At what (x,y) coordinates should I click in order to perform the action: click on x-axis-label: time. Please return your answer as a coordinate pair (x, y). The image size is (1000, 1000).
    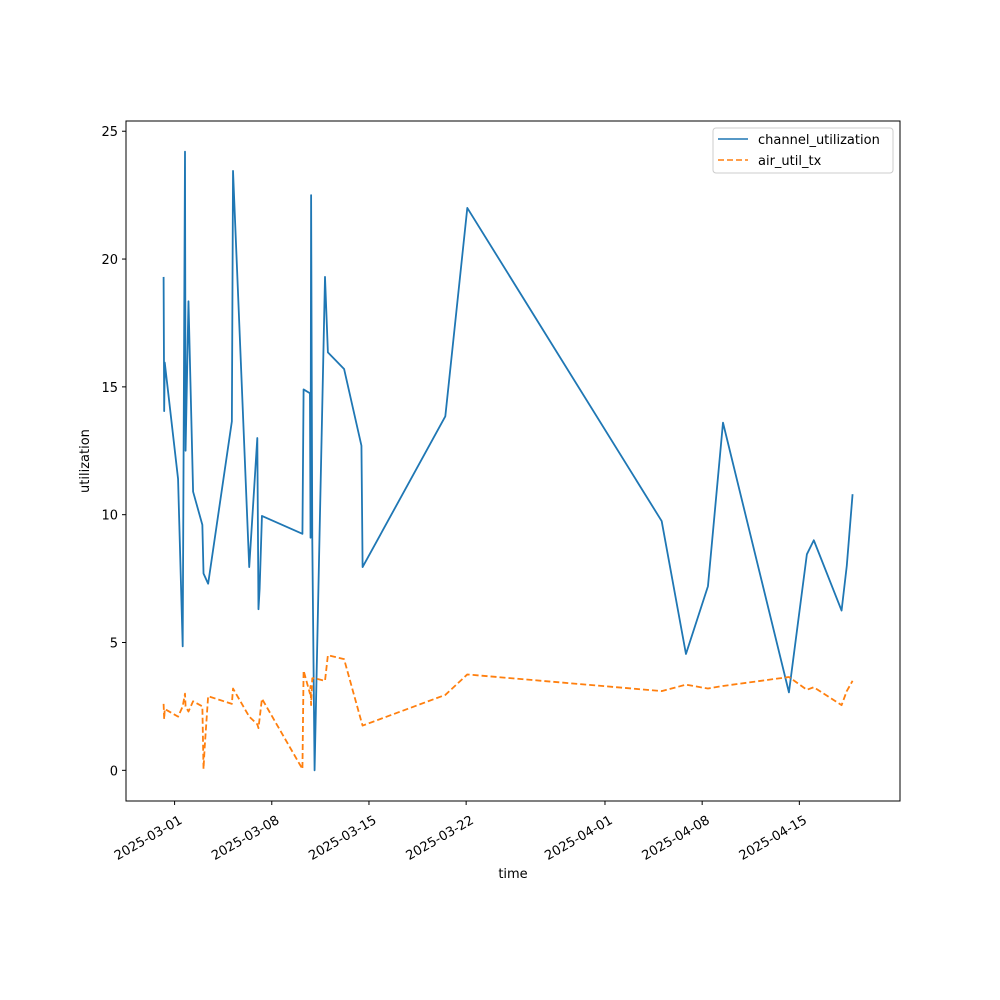
    Looking at the image, I should click on (512, 874).